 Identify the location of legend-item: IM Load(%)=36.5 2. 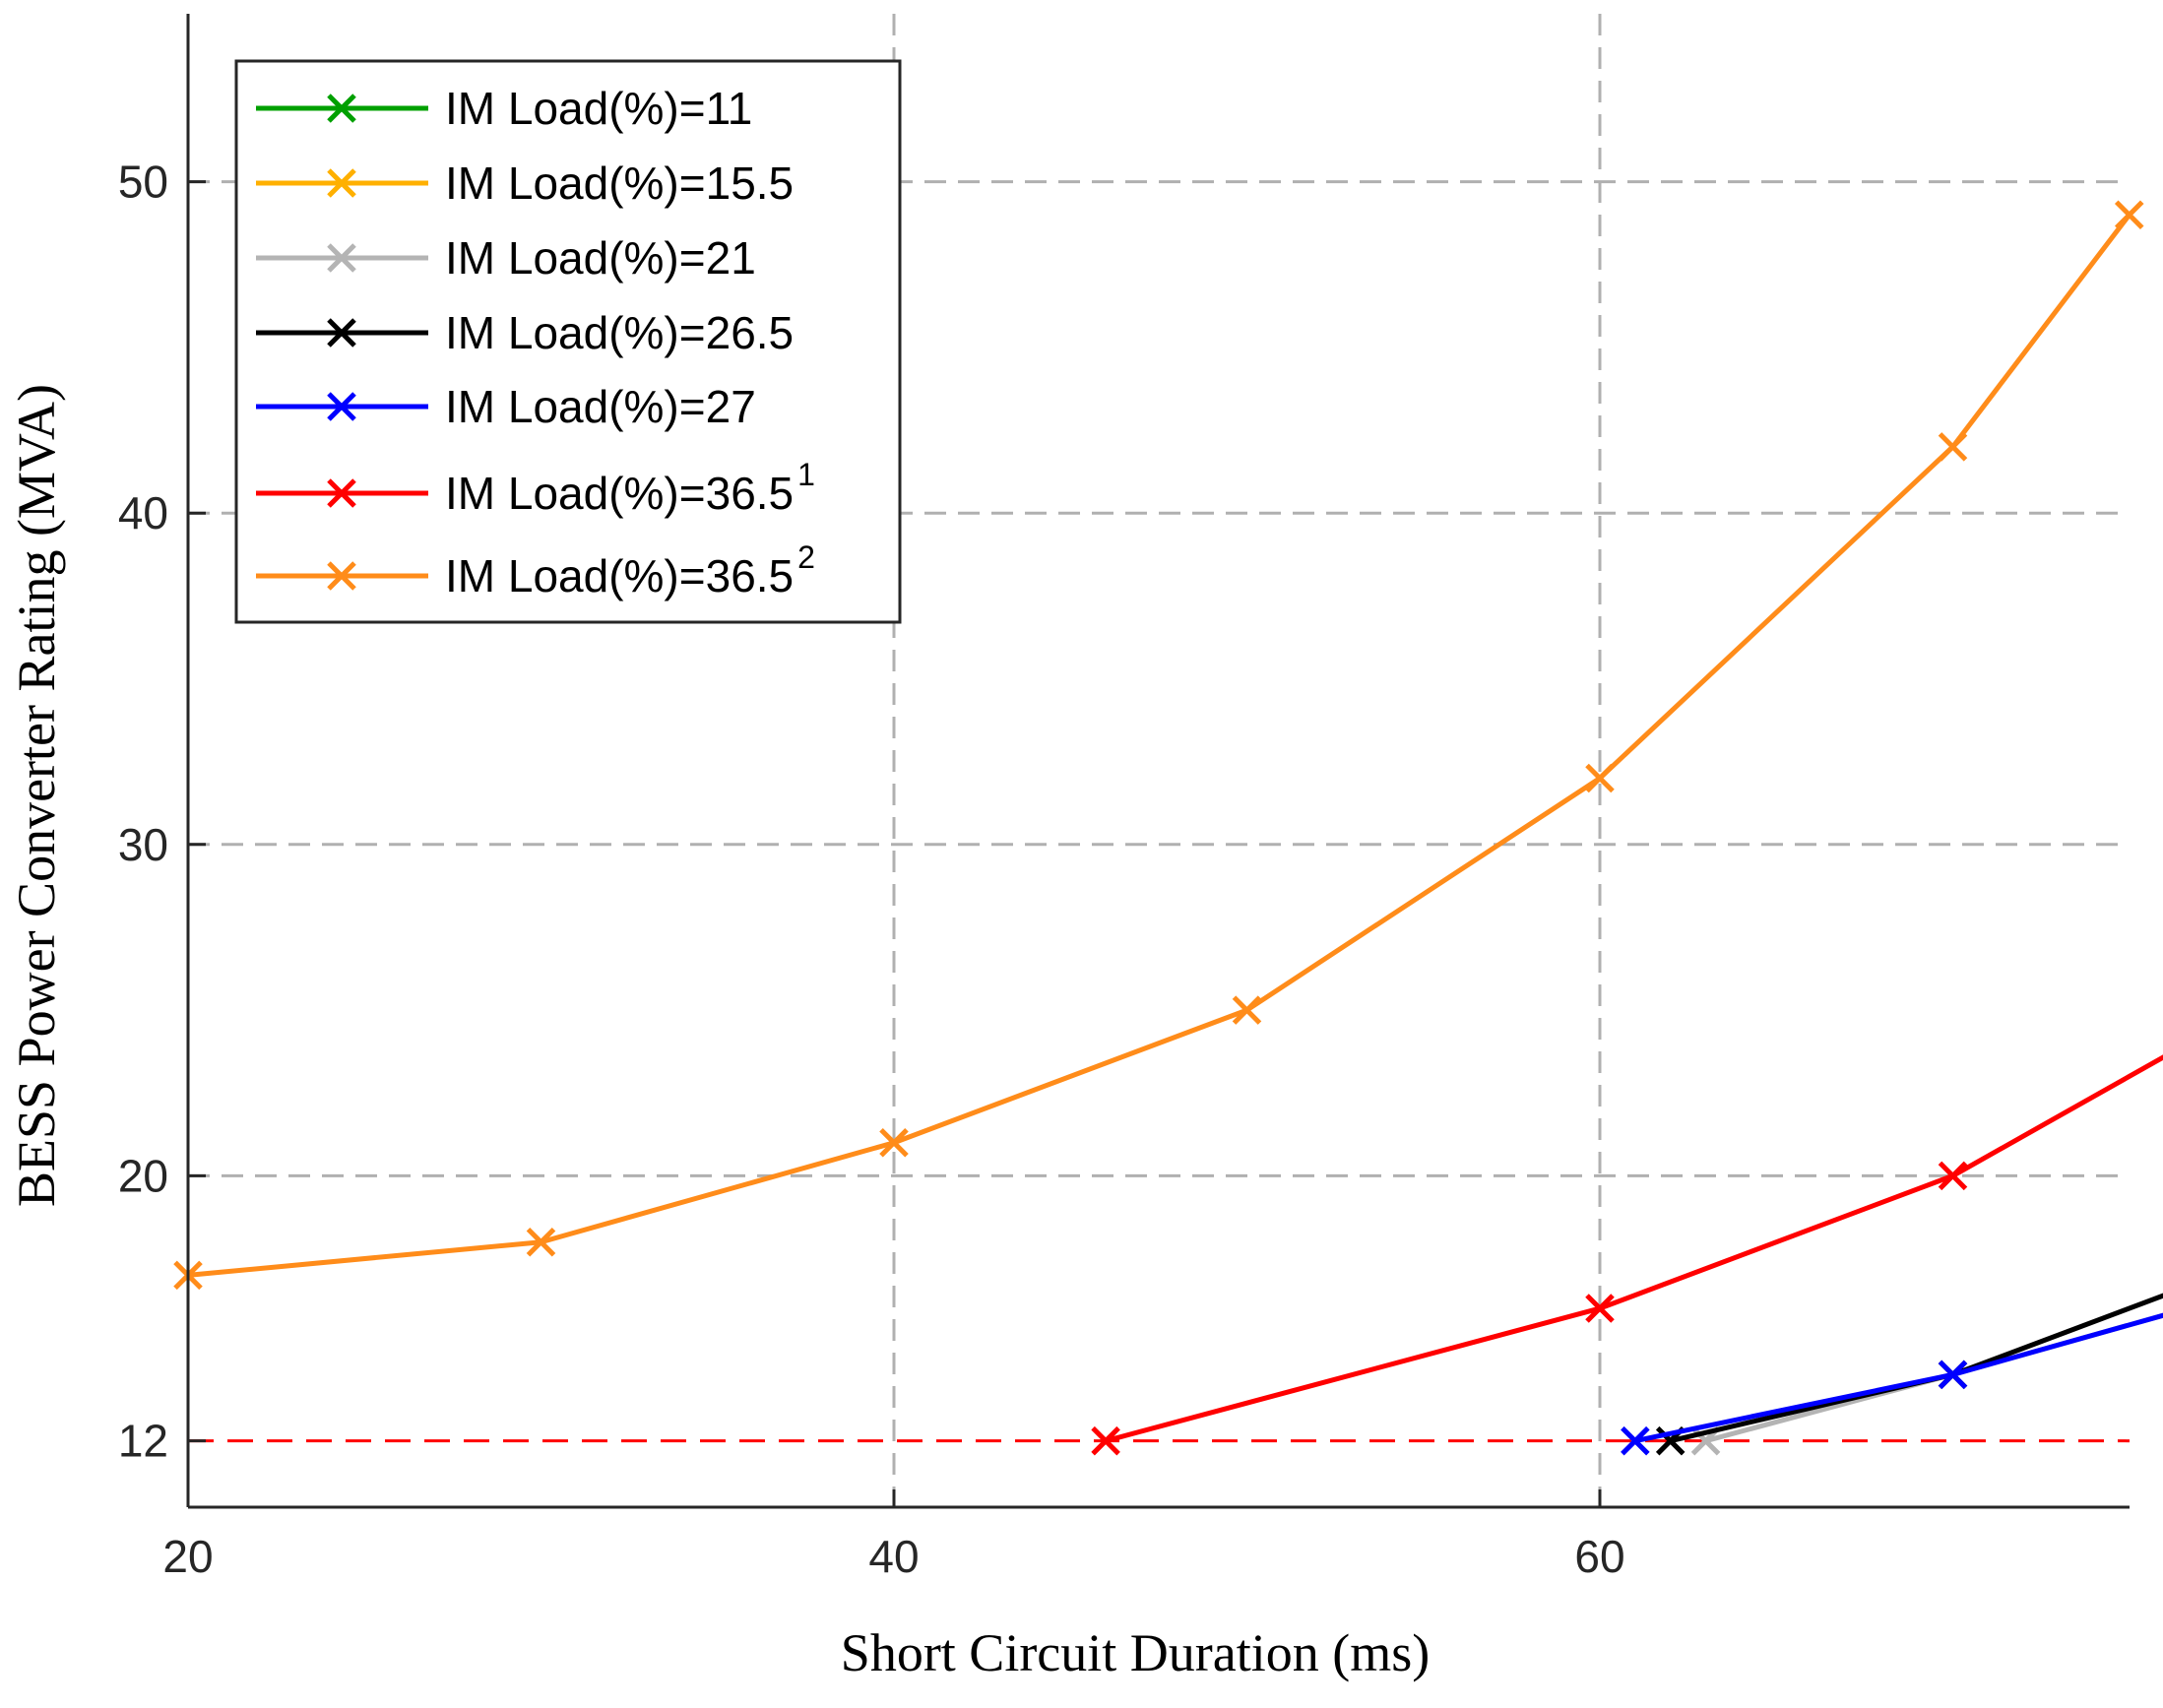
(535, 570).